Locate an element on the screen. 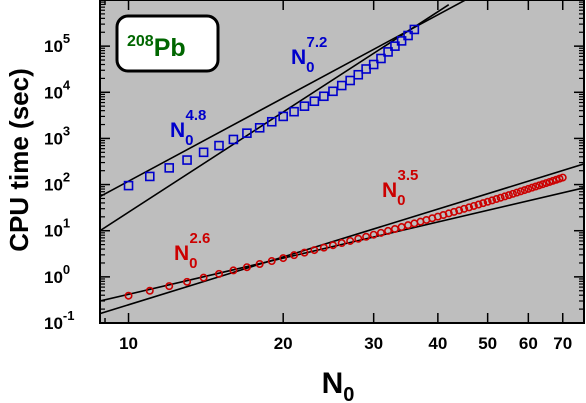  x-axis-title-main: N is located at coordinates (333, 383).